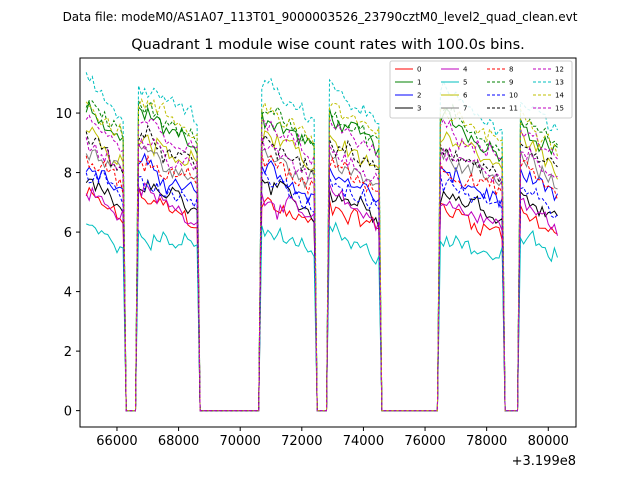 The height and width of the screenshot is (480, 640). What do you see at coordinates (68, 174) in the screenshot?
I see `y-tick-label: 8` at bounding box center [68, 174].